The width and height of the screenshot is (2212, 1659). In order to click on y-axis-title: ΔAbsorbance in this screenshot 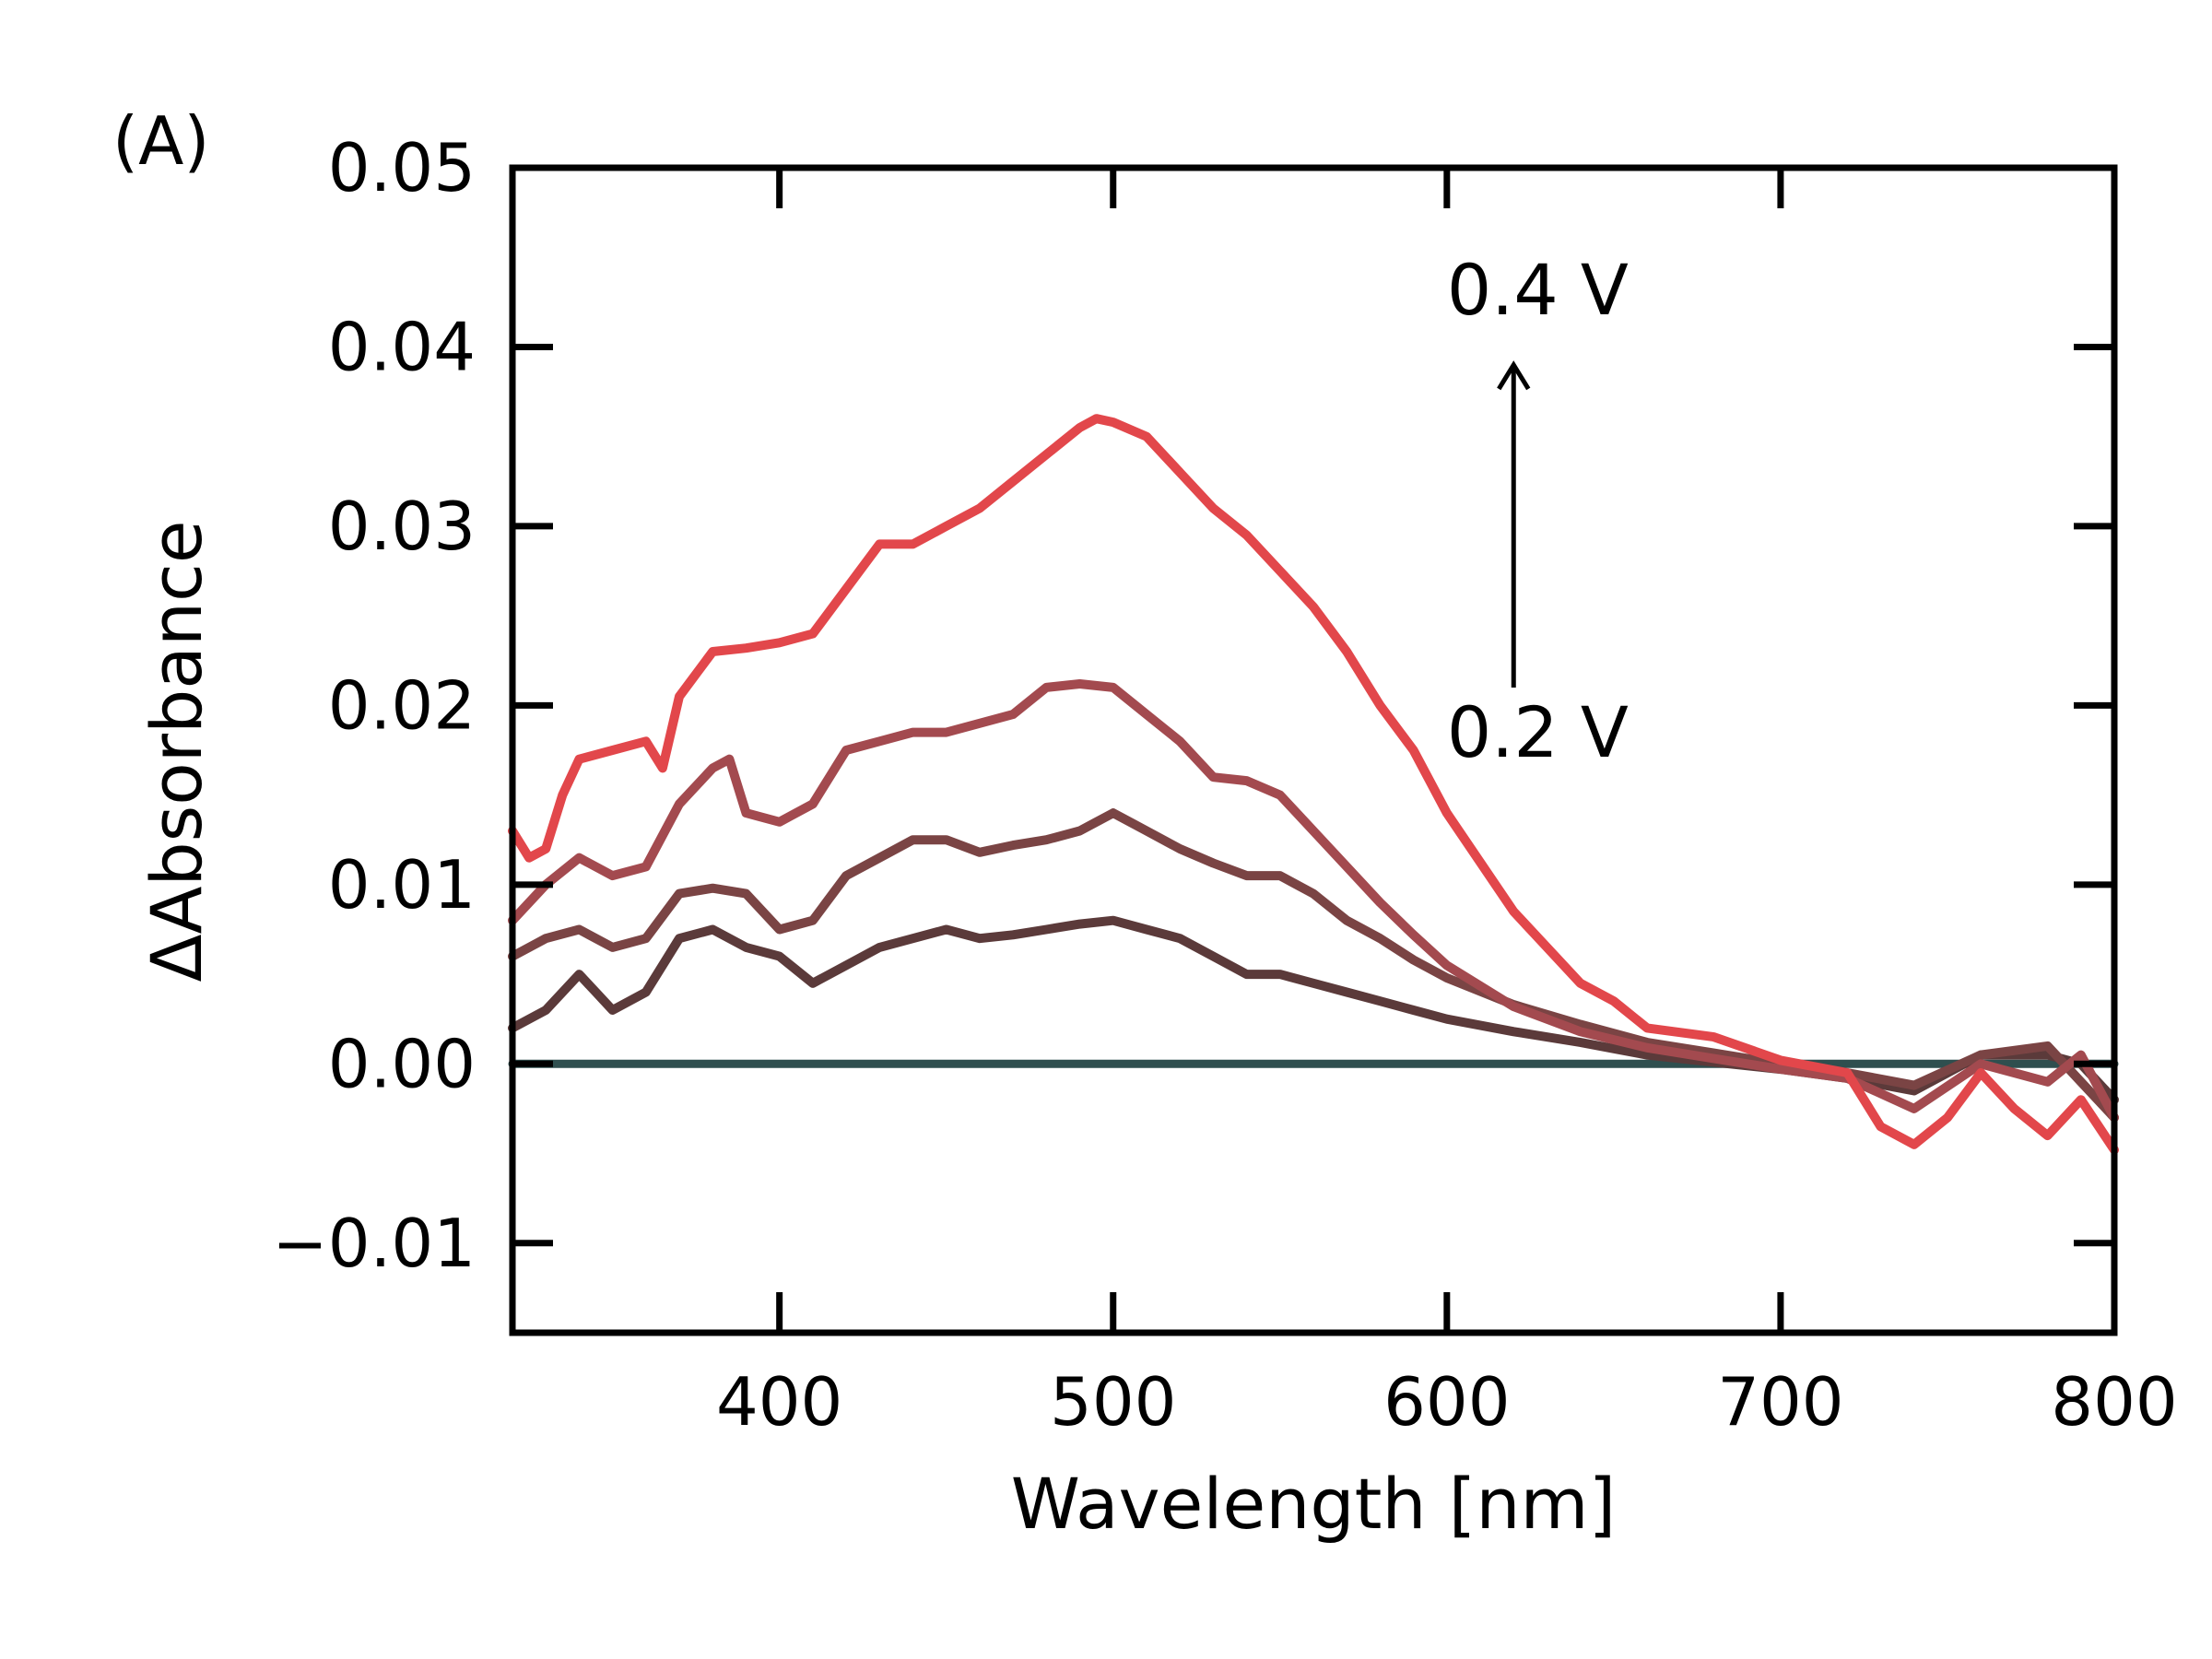, I will do `click(176, 751)`.